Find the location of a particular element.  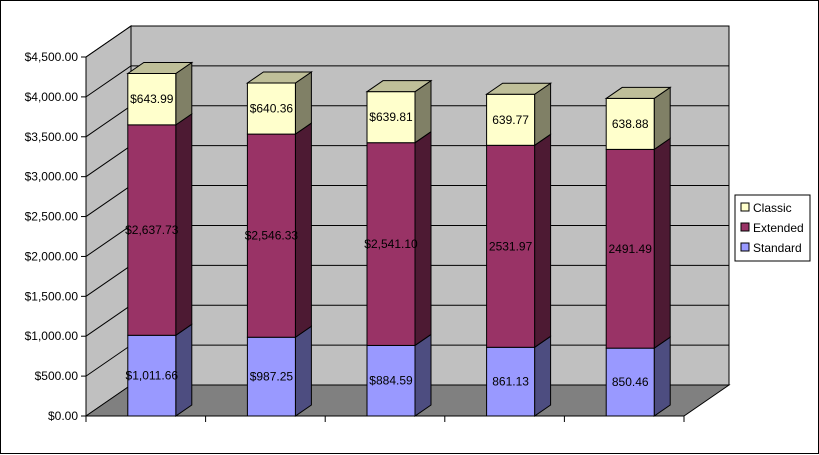

side-wall is located at coordinates (108, 221).